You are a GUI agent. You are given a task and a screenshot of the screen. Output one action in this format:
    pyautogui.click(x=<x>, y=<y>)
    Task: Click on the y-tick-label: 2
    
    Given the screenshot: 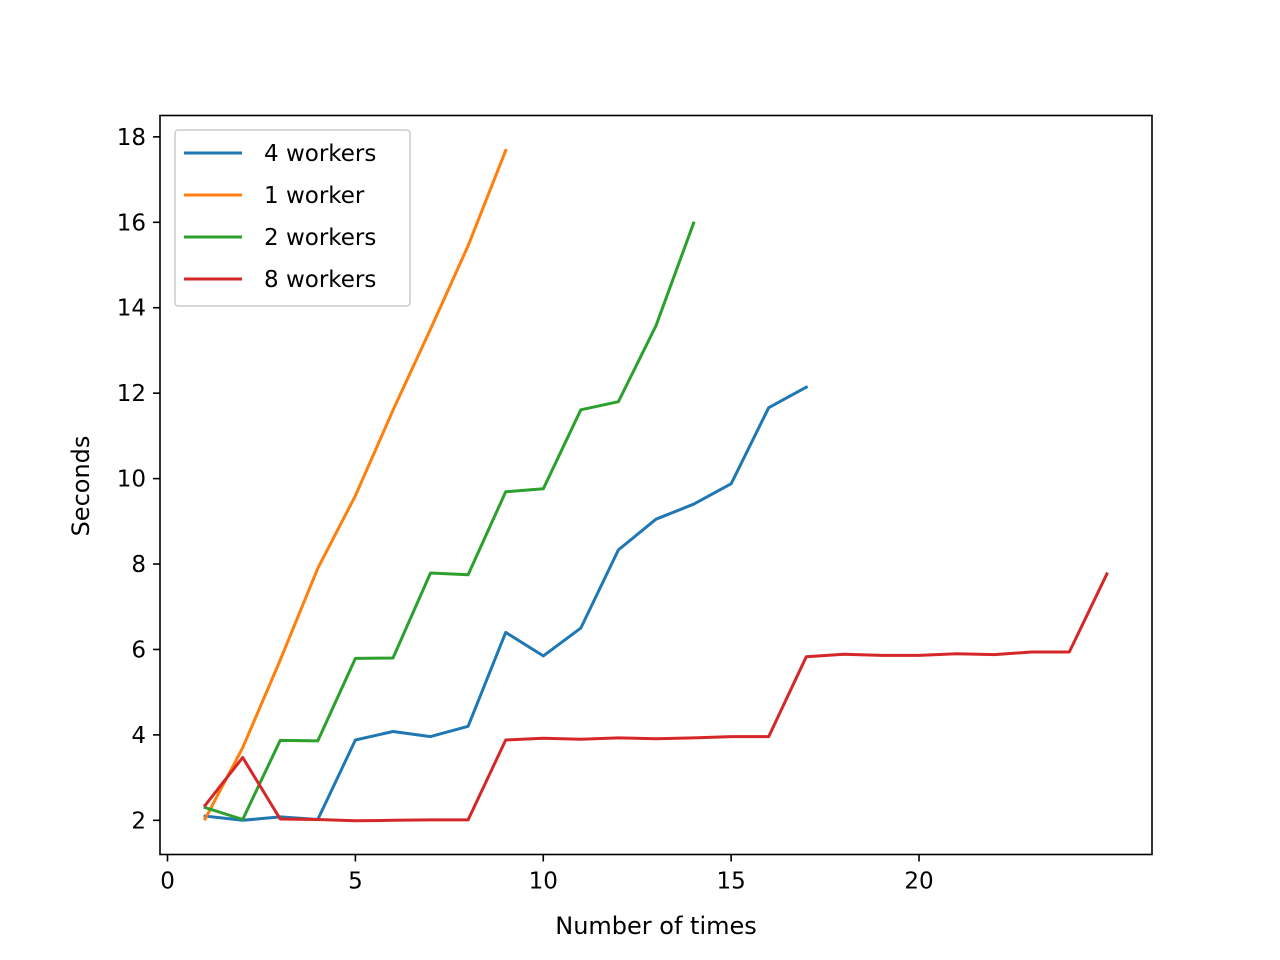 What is the action you would take?
    pyautogui.click(x=138, y=821)
    